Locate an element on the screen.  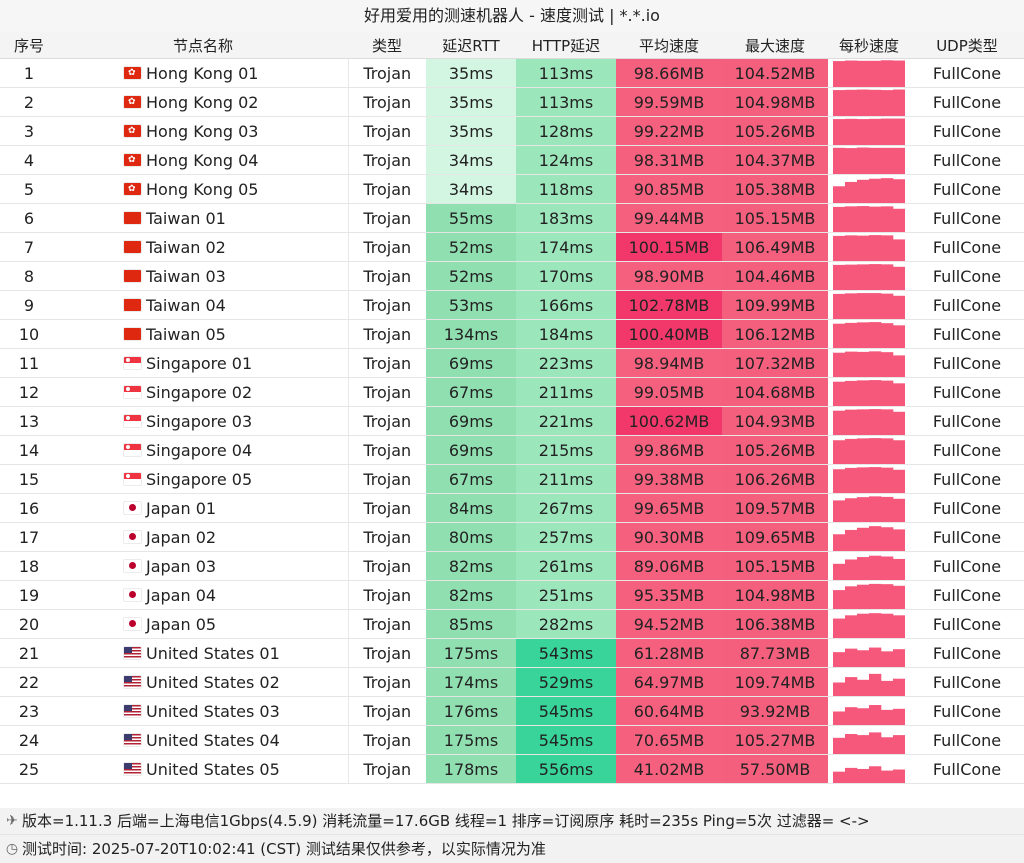
us-flag-icon is located at coordinates (132, 711).